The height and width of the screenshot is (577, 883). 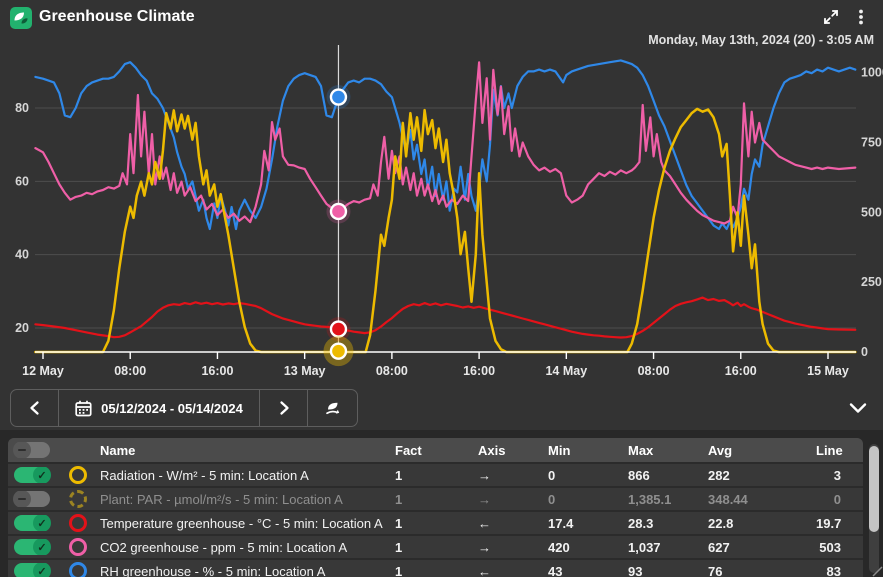 I want to click on previous-period-button, so click(x=34, y=408).